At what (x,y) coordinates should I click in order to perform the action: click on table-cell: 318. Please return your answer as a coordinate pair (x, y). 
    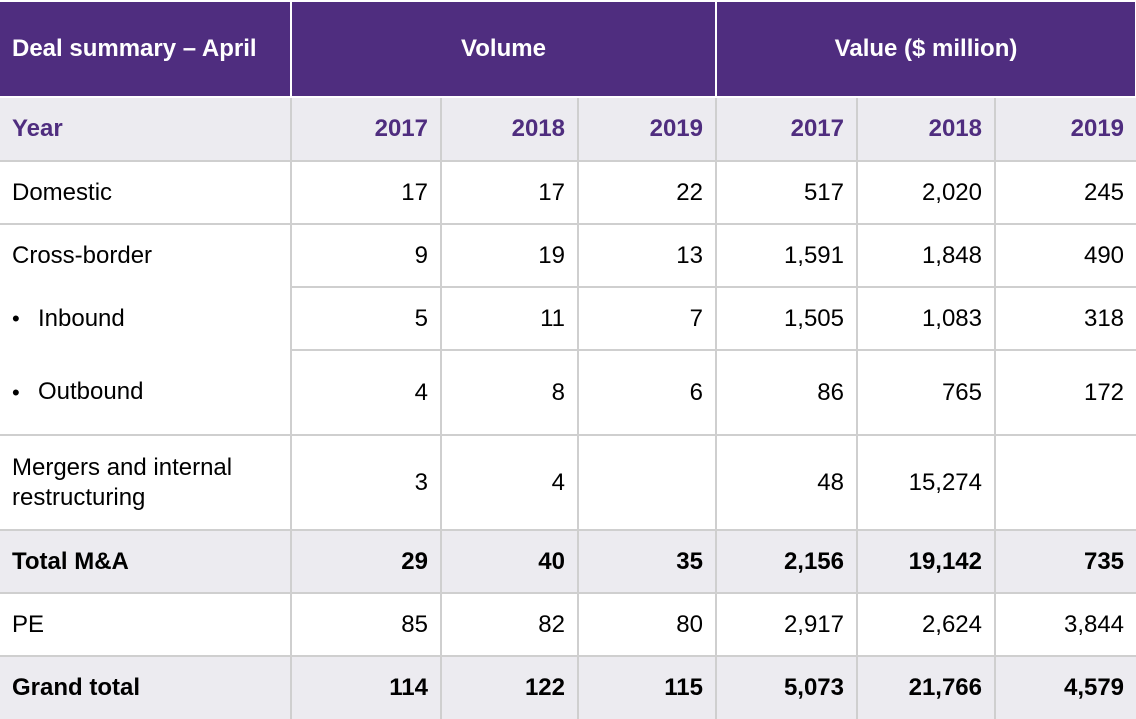
    Looking at the image, I should click on (1064, 318).